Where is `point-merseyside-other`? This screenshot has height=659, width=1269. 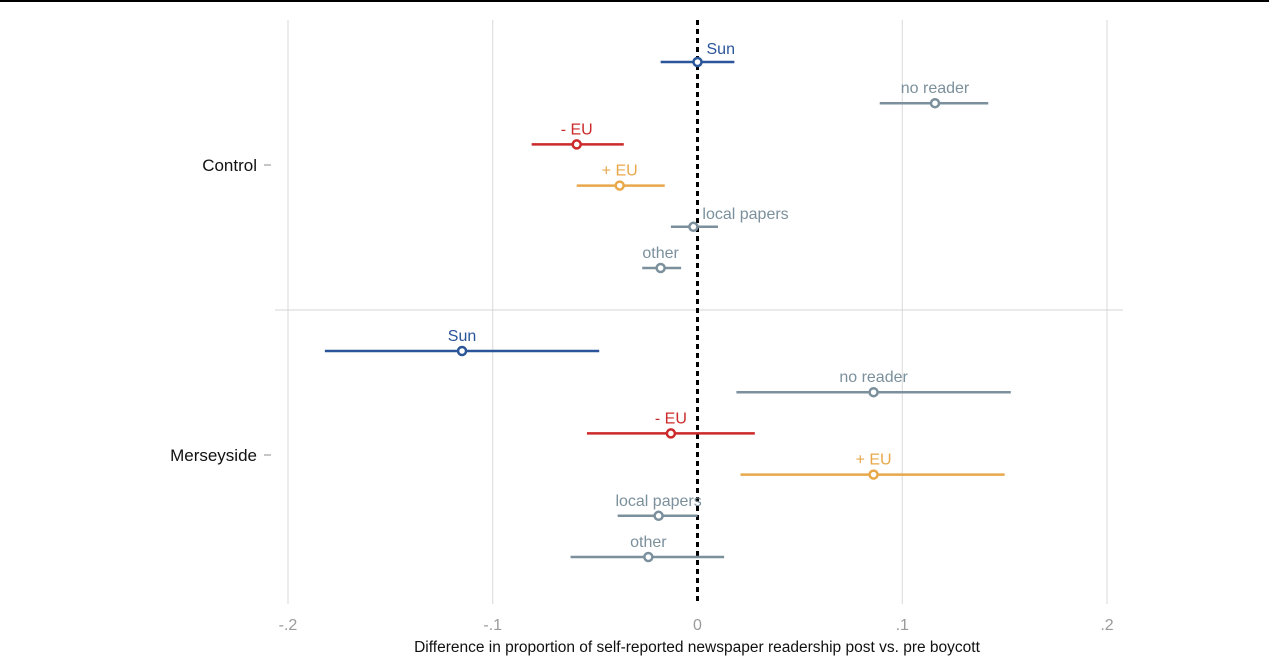 point-merseyside-other is located at coordinates (648, 557).